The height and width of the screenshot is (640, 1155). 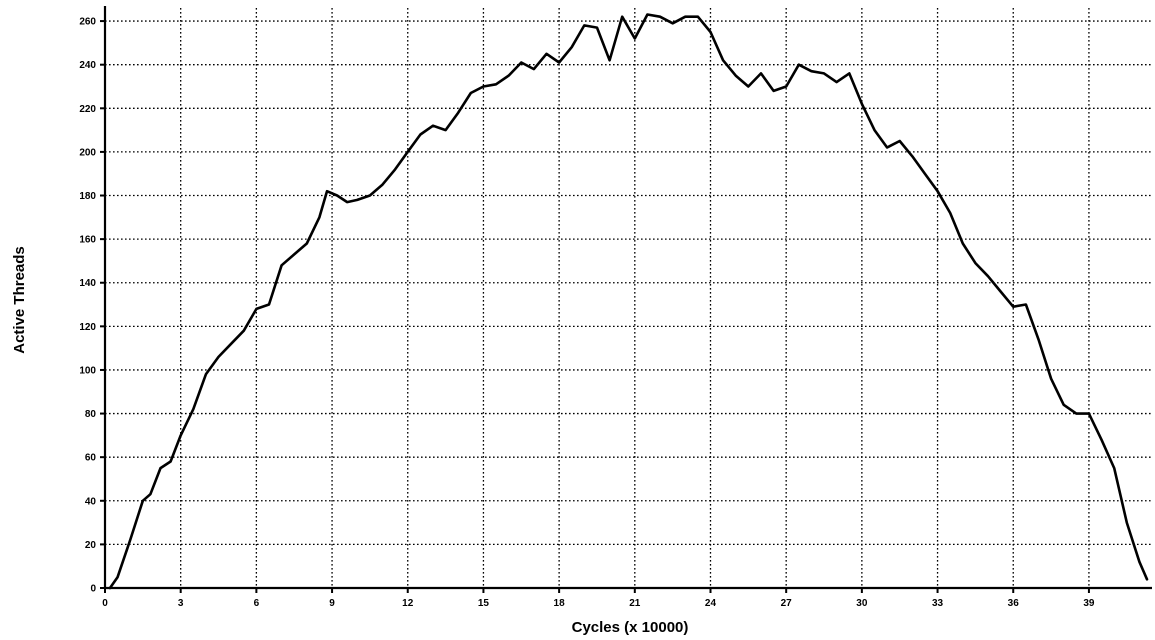 I want to click on y-tick-label-140: 140, so click(x=87, y=283).